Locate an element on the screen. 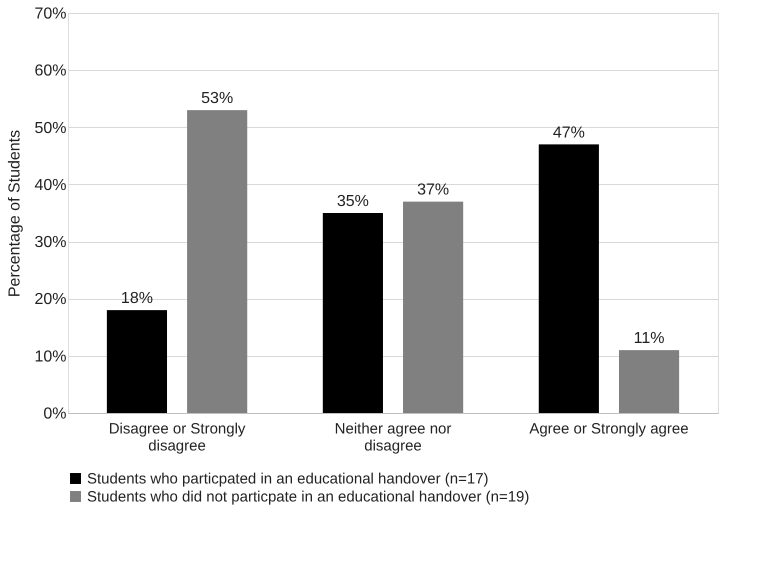  data-label: 18% is located at coordinates (136, 299).